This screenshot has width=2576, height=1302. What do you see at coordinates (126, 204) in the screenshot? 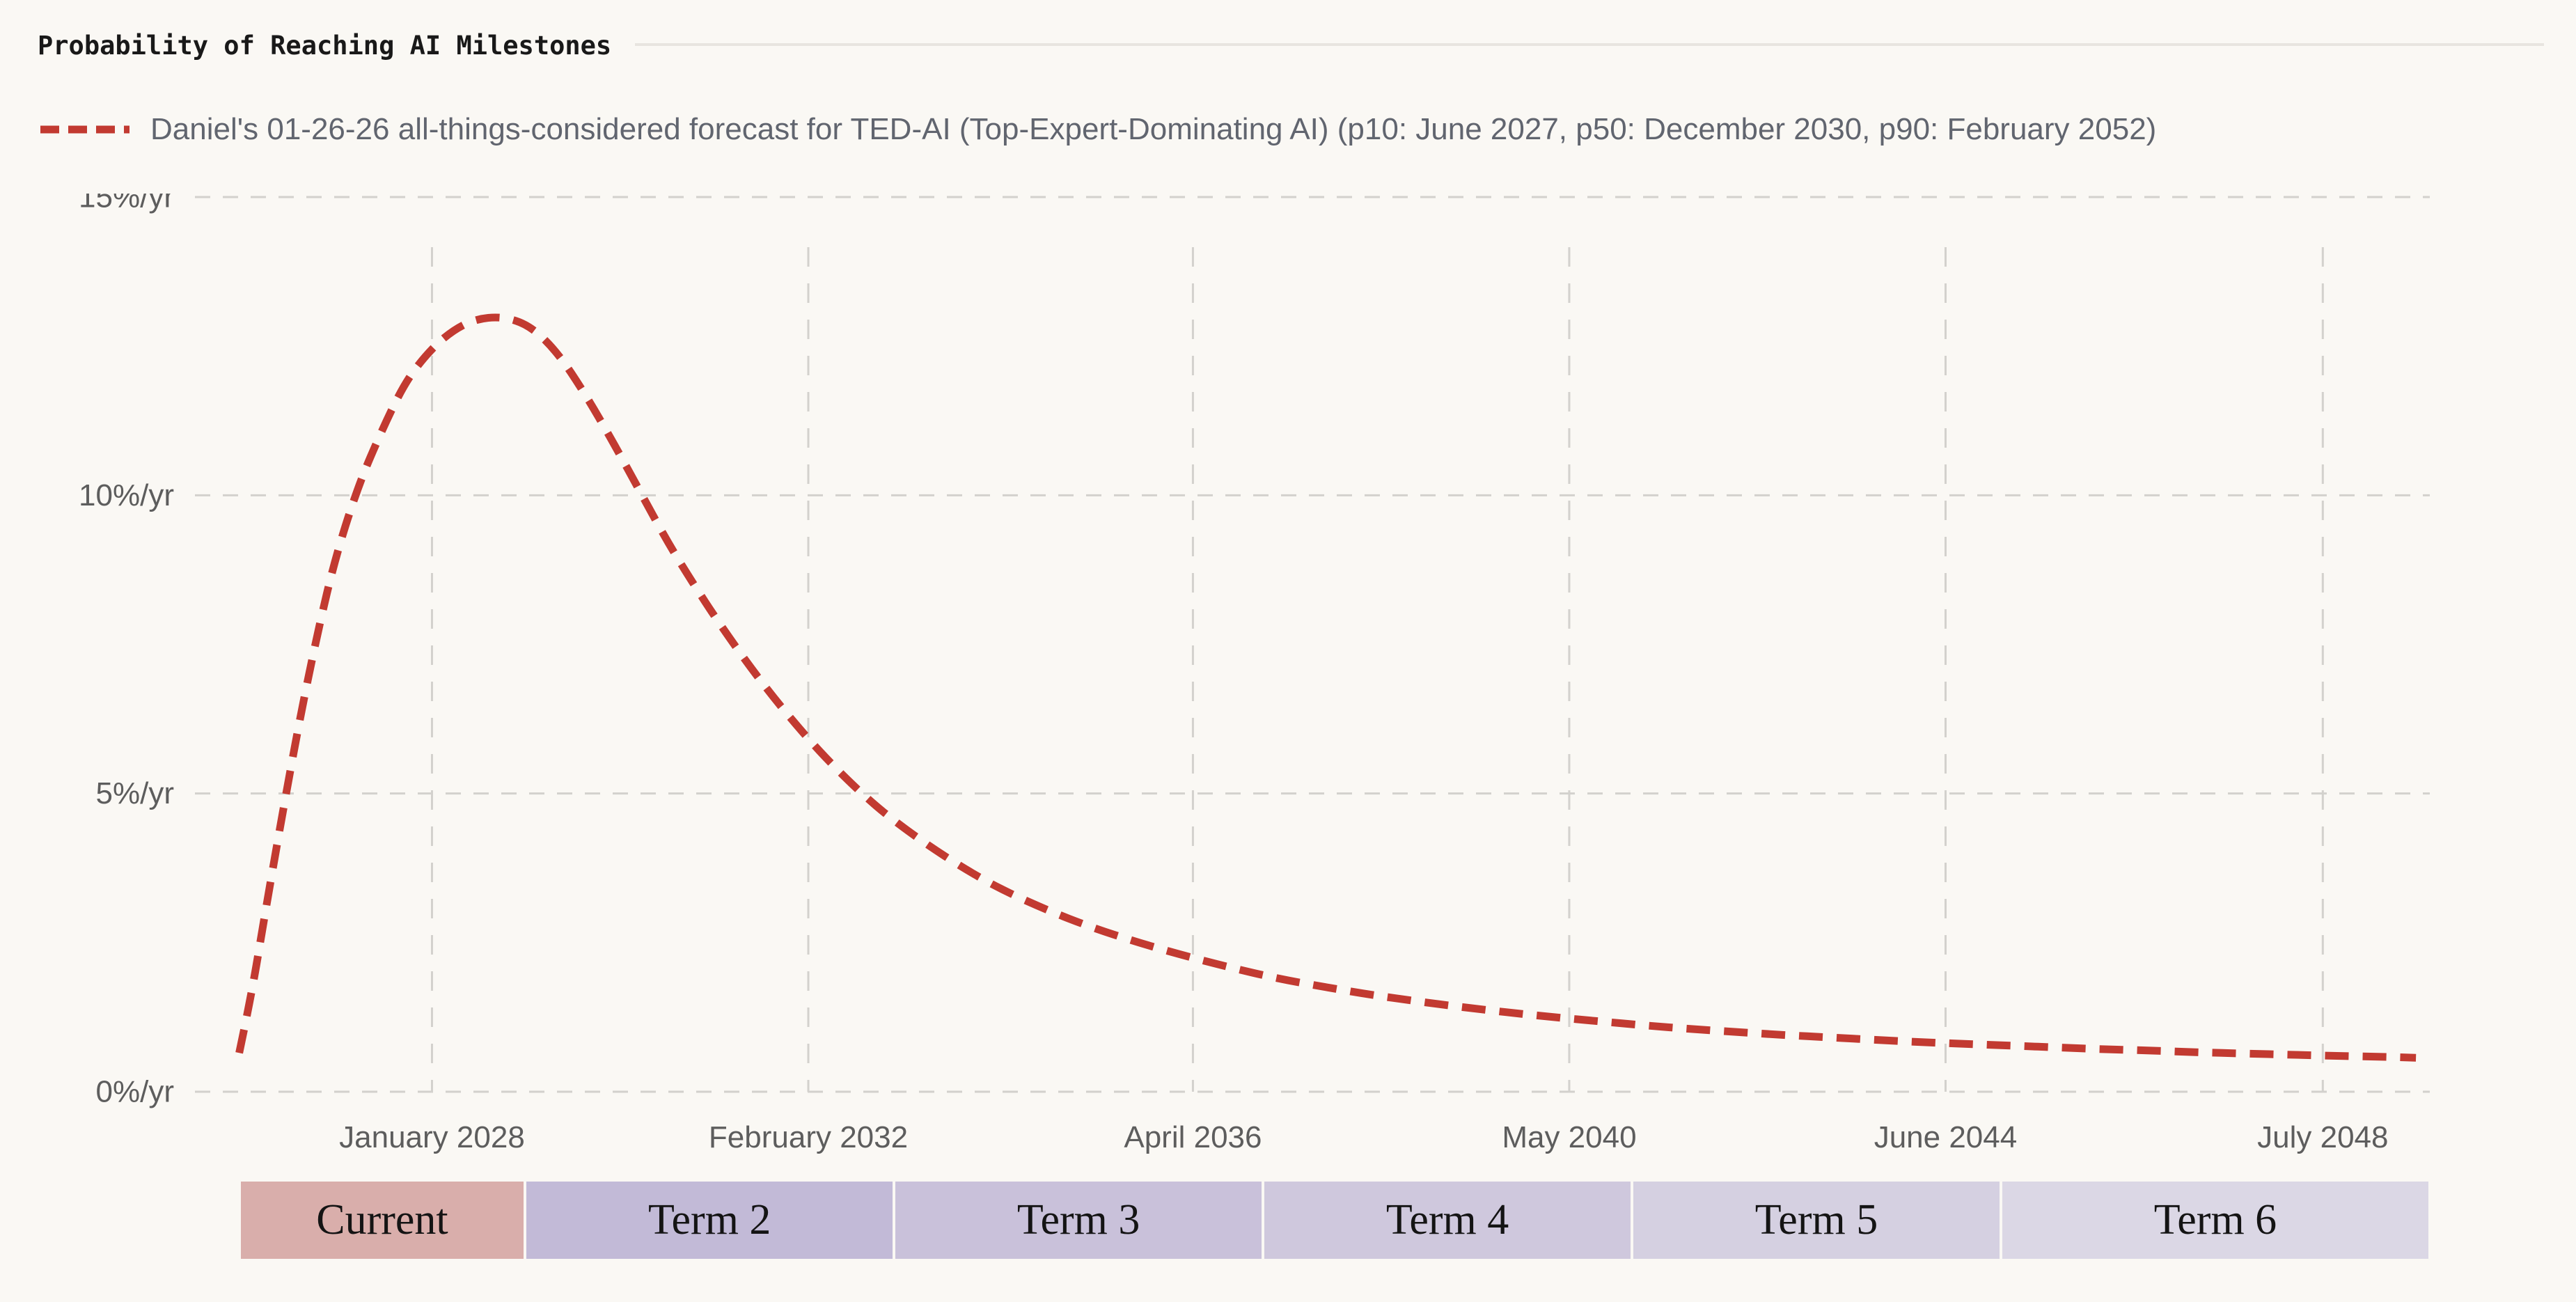
I see `y-tick-label: 15%/yr` at bounding box center [126, 204].